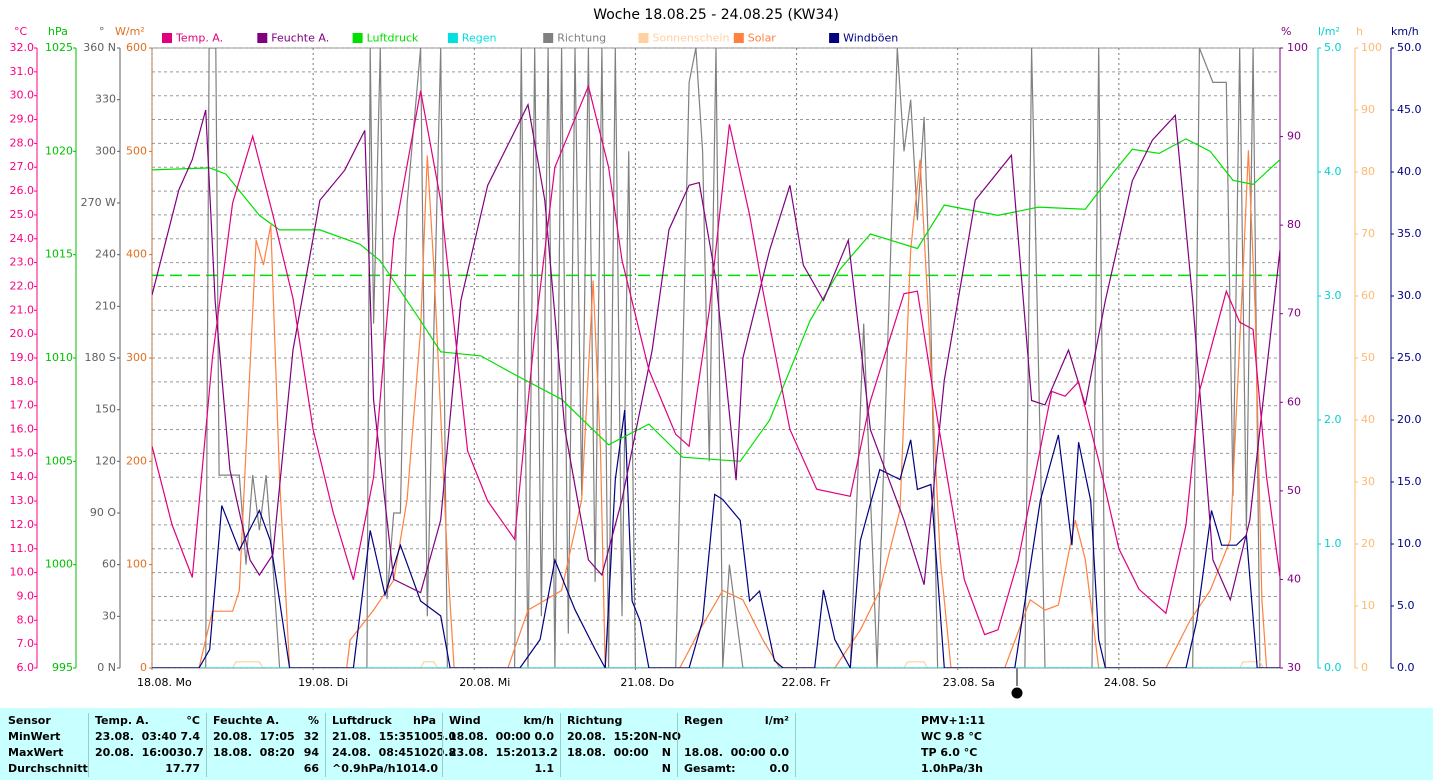  What do you see at coordinates (435, 752) in the screenshot?
I see `cell-text: 1020.8` at bounding box center [435, 752].